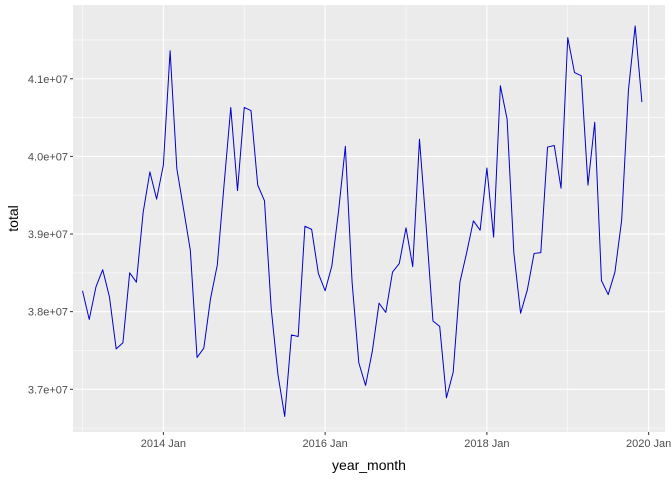  I want to click on x-tick-label: 2014 Jan, so click(163, 444).